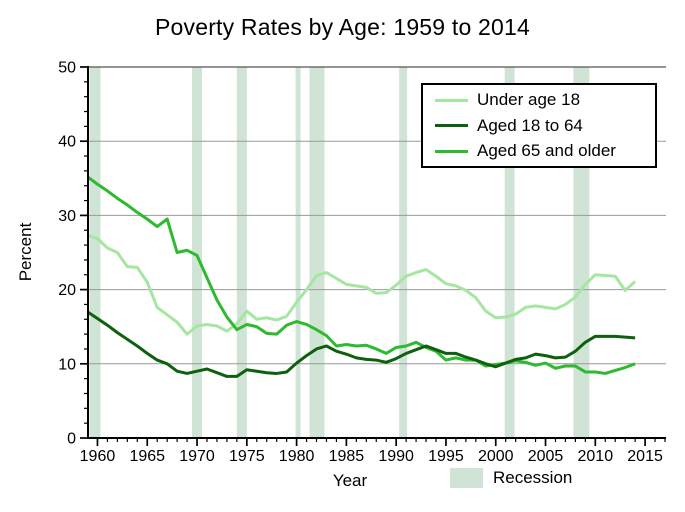 The width and height of the screenshot is (685, 512). Describe the element at coordinates (67, 142) in the screenshot. I see `y-tick-label: 40` at that location.